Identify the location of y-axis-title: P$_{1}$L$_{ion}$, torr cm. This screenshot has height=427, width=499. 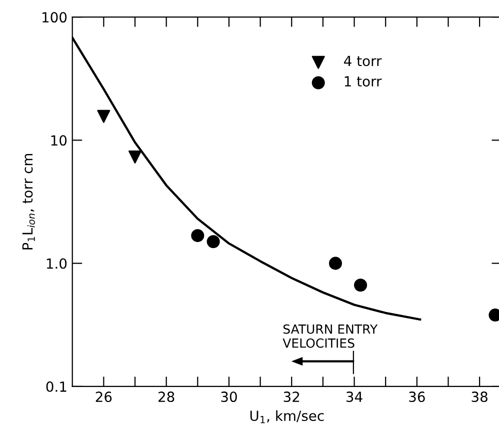
(28, 202).